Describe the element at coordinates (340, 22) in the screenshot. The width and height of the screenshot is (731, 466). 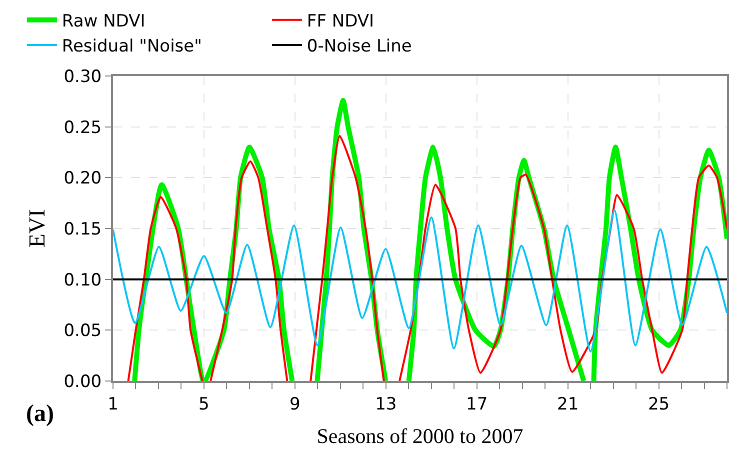
I see `legend-label: FF NDVI` at that location.